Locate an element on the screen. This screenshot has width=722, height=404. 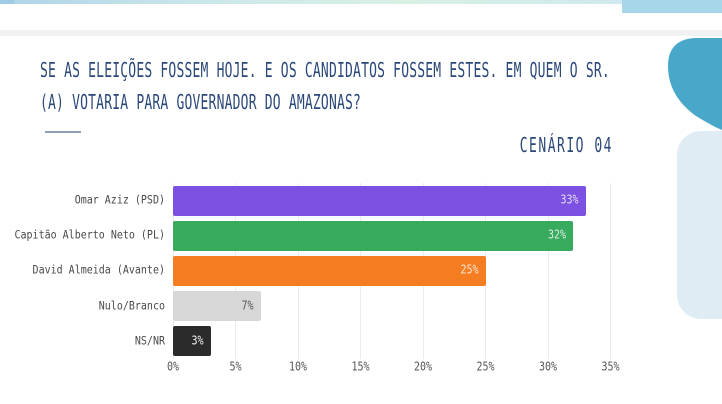
category-label: NS/NR is located at coordinates (149, 341).